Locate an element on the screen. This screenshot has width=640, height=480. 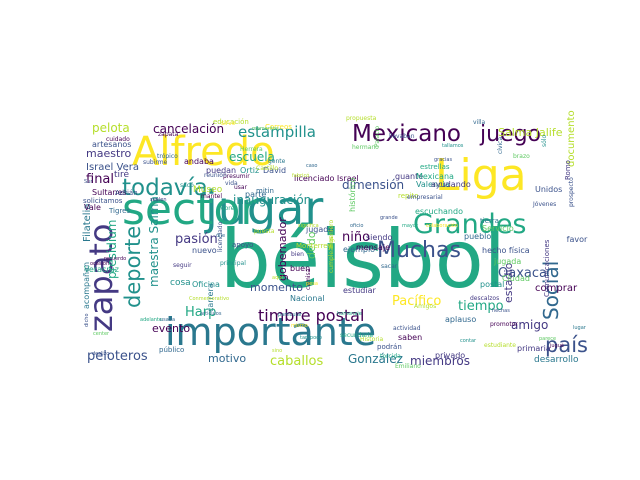
cloud-word: secundaria is located at coordinates (356, 335).